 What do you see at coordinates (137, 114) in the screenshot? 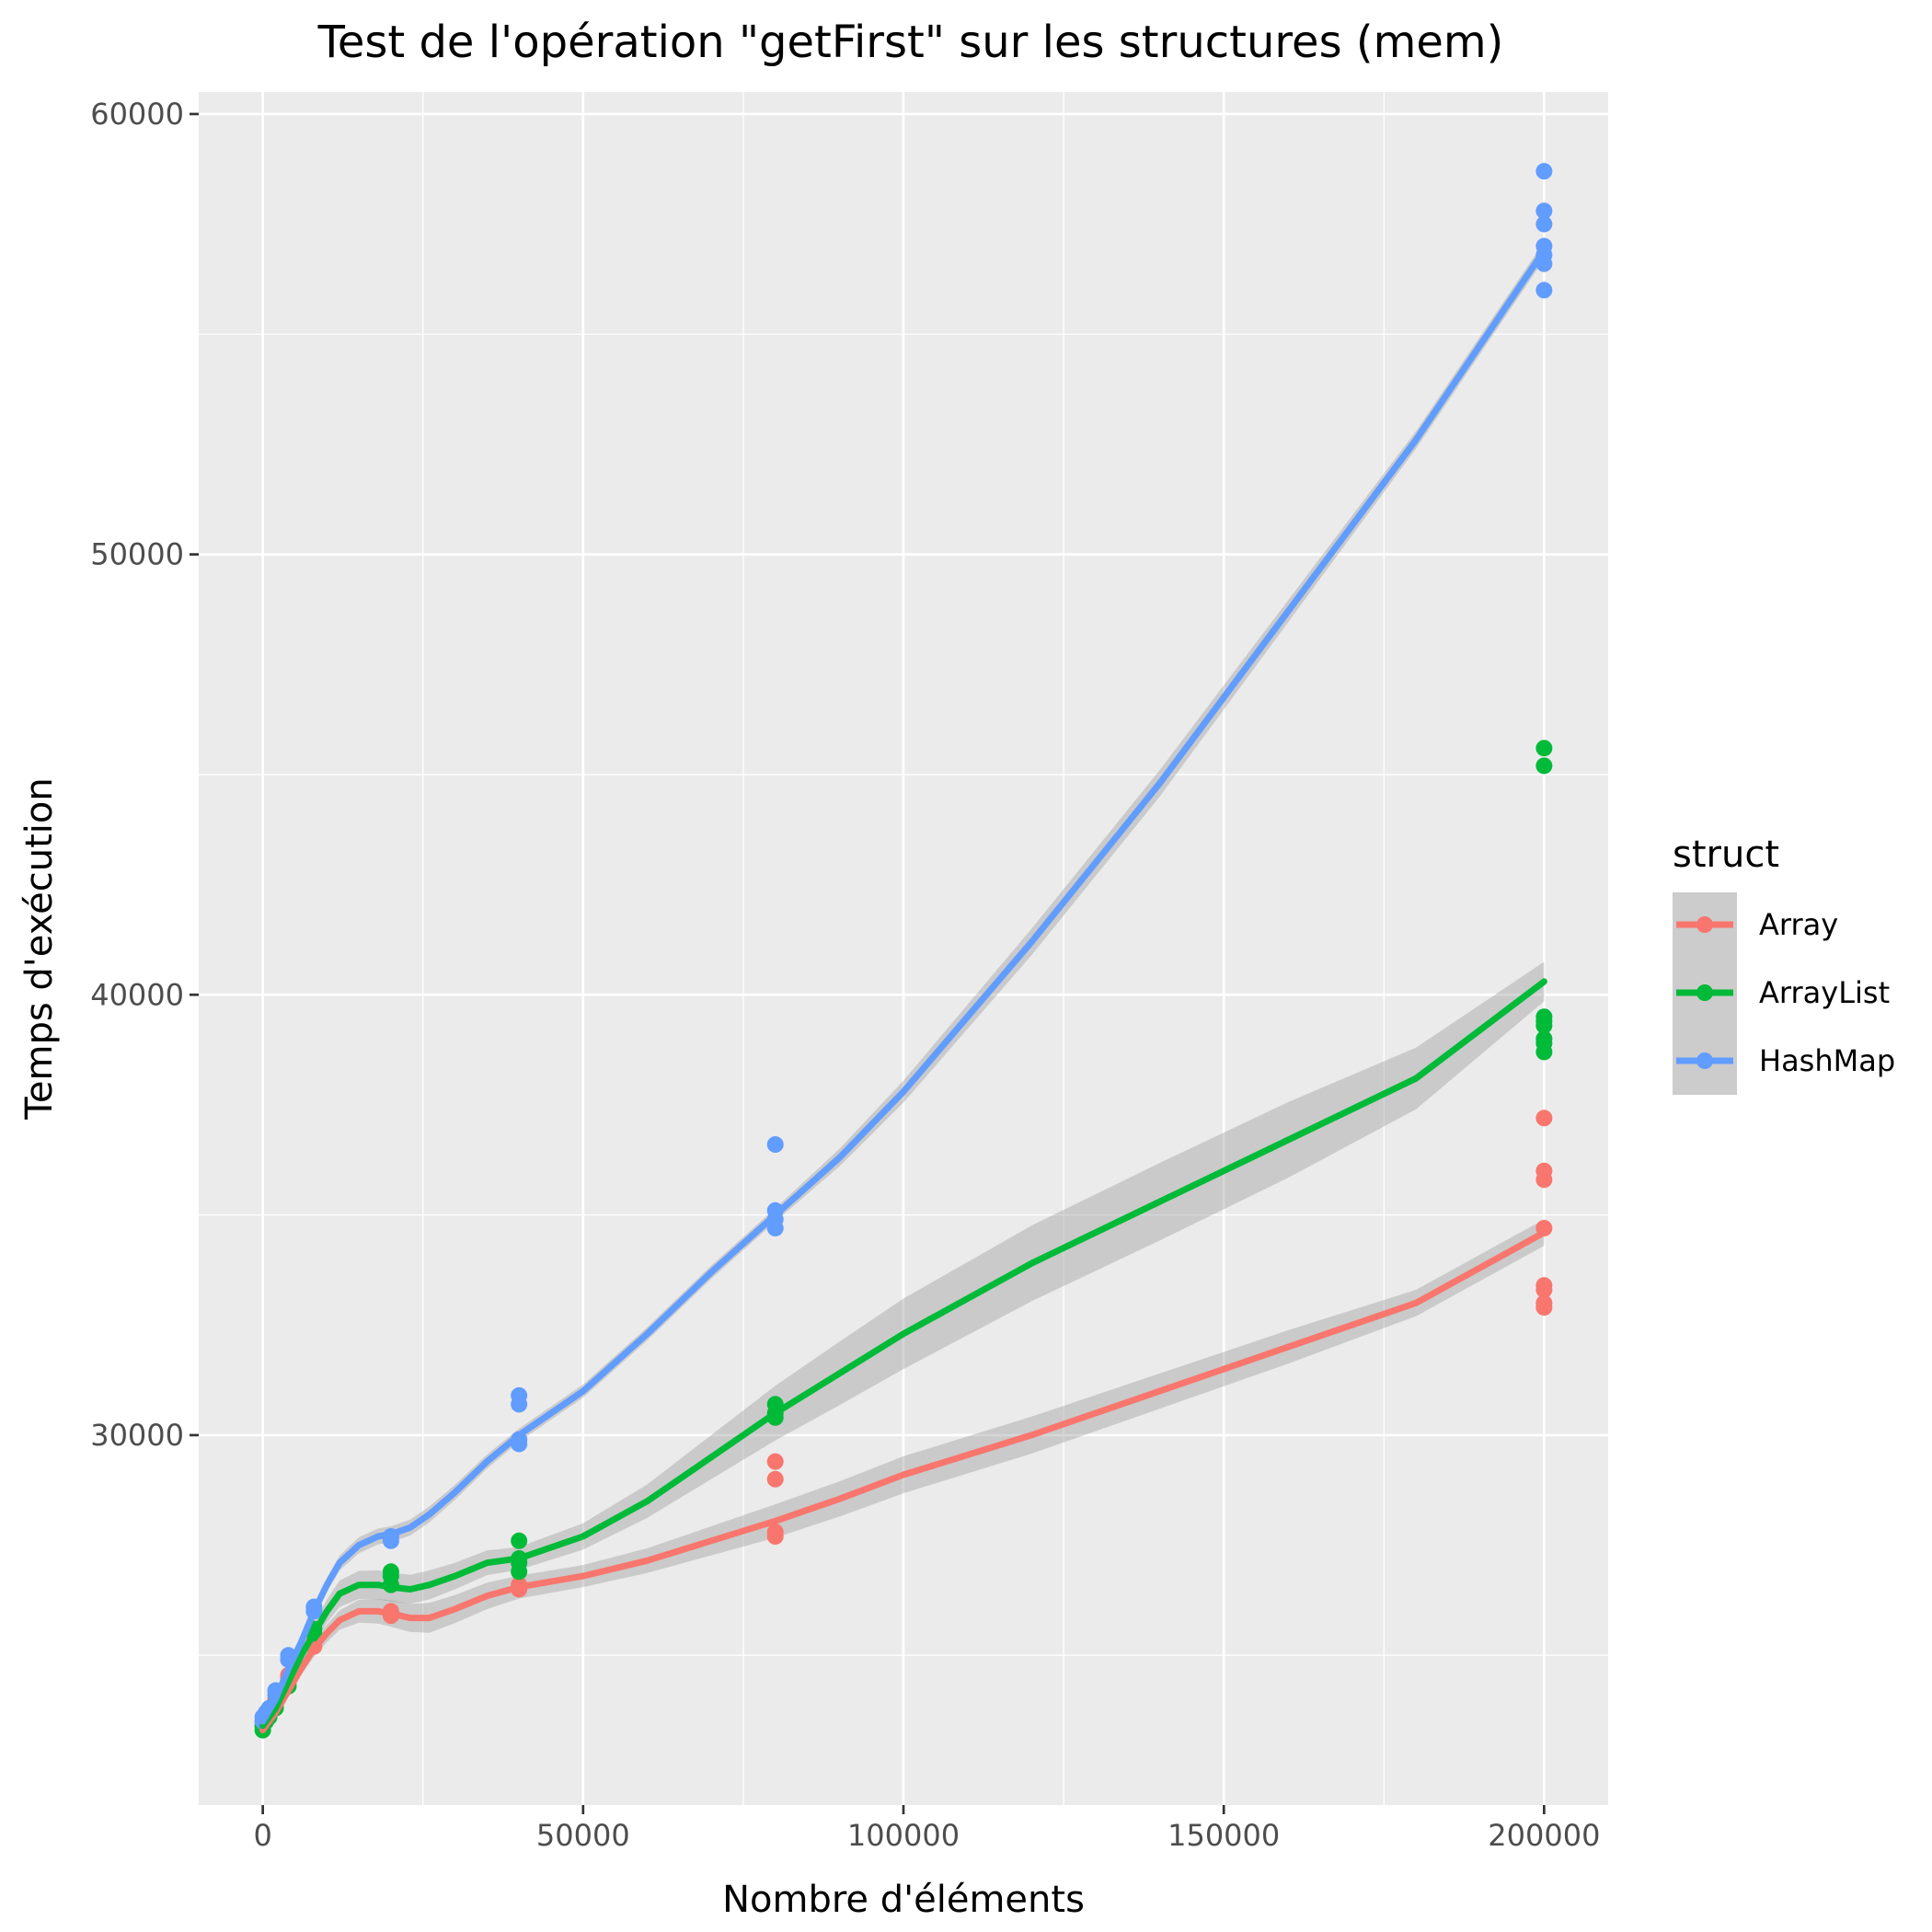
I see `y-tick-label: 60000` at bounding box center [137, 114].